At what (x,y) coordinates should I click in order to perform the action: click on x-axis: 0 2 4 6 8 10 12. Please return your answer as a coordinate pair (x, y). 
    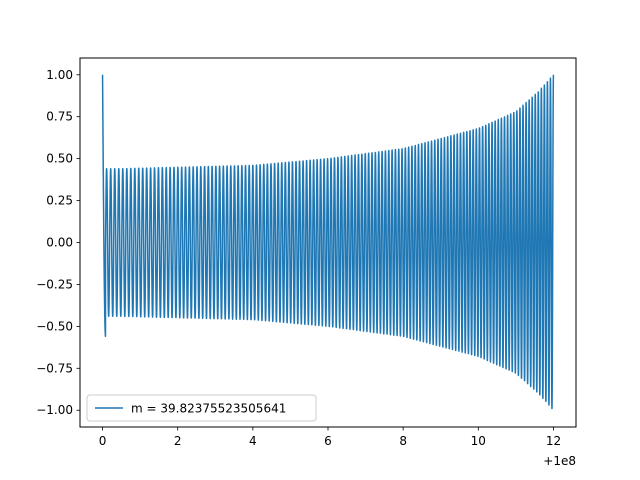
    Looking at the image, I should click on (330, 437).